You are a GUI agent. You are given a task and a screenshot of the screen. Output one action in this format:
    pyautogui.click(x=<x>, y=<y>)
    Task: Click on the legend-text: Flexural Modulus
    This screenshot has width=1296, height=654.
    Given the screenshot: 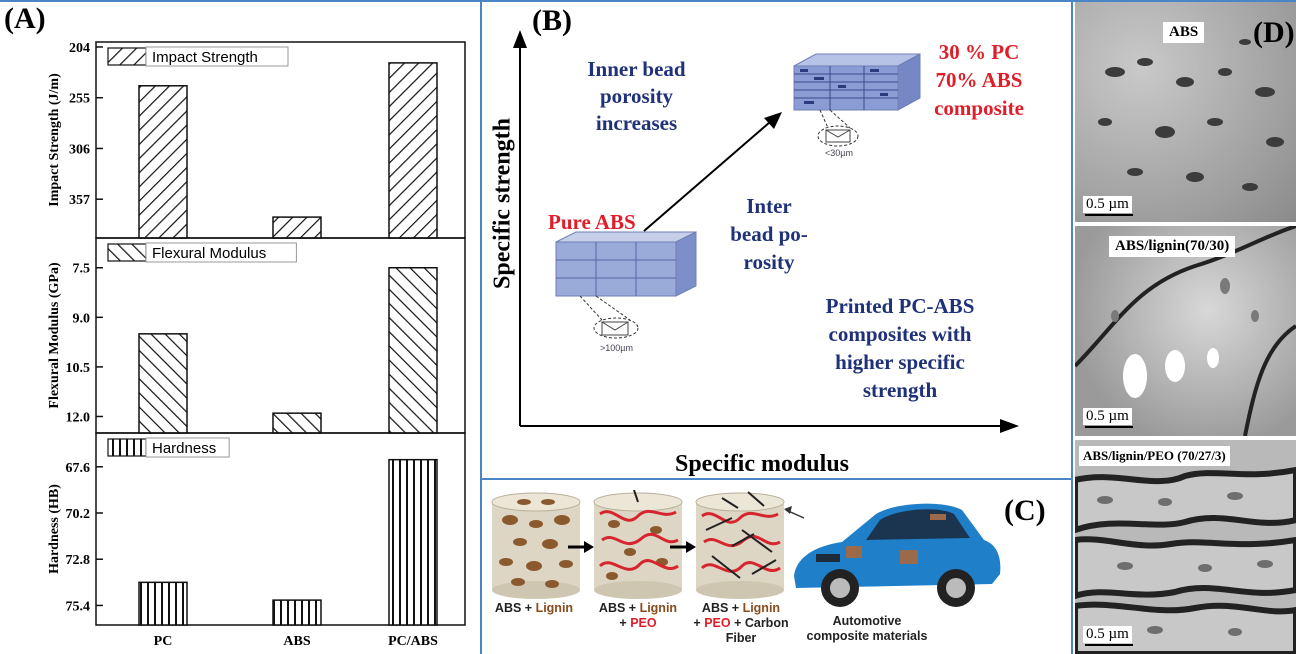 What is the action you would take?
    pyautogui.click(x=209, y=253)
    